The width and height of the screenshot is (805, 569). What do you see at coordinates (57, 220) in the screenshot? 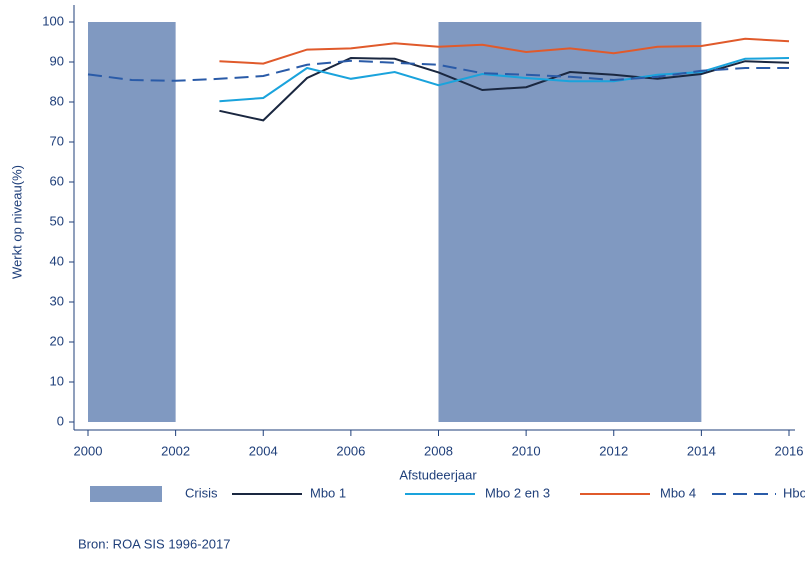
I see `y-tick-label: 50` at bounding box center [57, 220].